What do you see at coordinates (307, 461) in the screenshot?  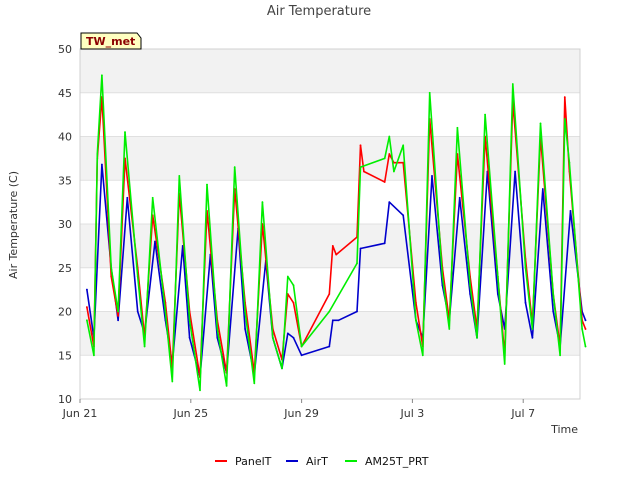 I see `legend-item-airt: AirT` at bounding box center [307, 461].